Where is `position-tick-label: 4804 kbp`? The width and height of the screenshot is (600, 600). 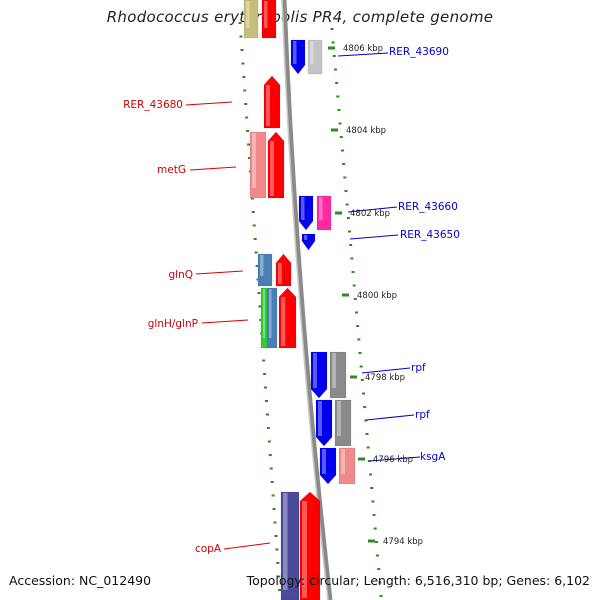
position-tick-label: 4804 kbp is located at coordinates (366, 131).